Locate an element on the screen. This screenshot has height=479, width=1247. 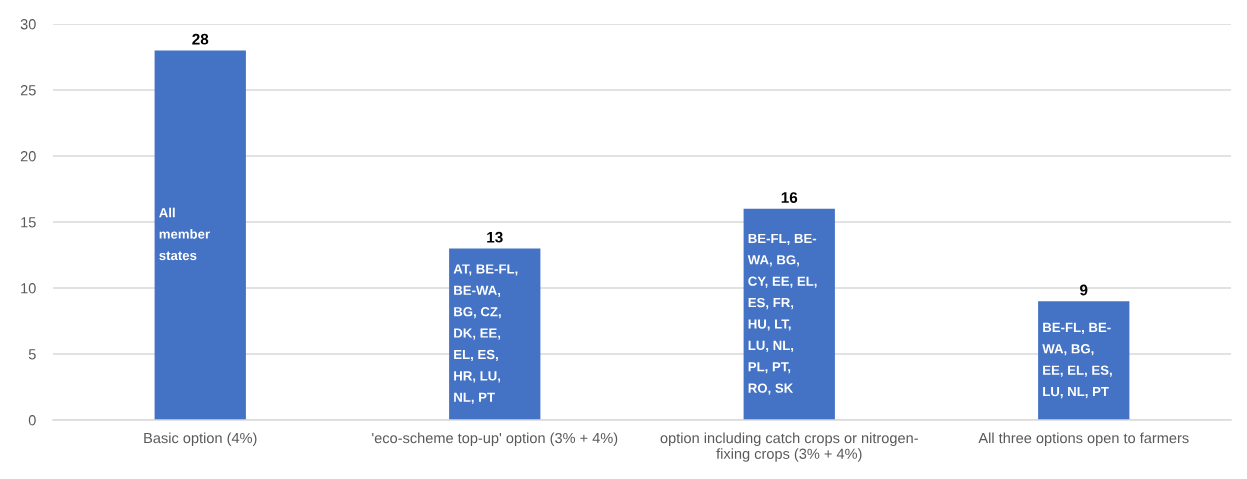
data-label: 13 is located at coordinates (495, 237).